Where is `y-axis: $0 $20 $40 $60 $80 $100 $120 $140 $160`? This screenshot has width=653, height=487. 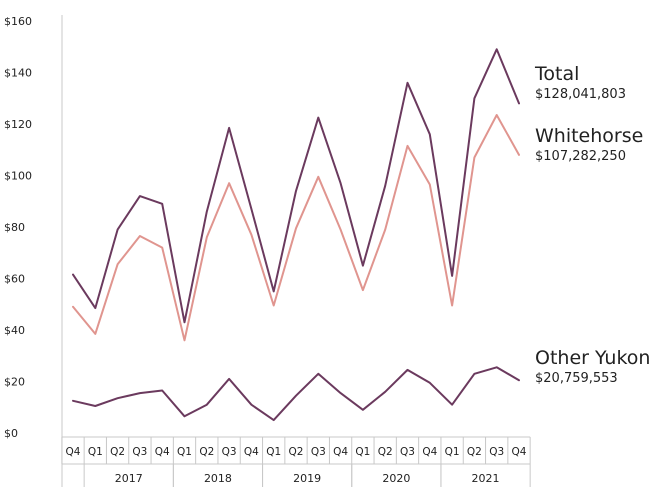
y-axis: $0 $20 $40 $60 $80 $100 $120 $140 $160 is located at coordinates (33, 251).